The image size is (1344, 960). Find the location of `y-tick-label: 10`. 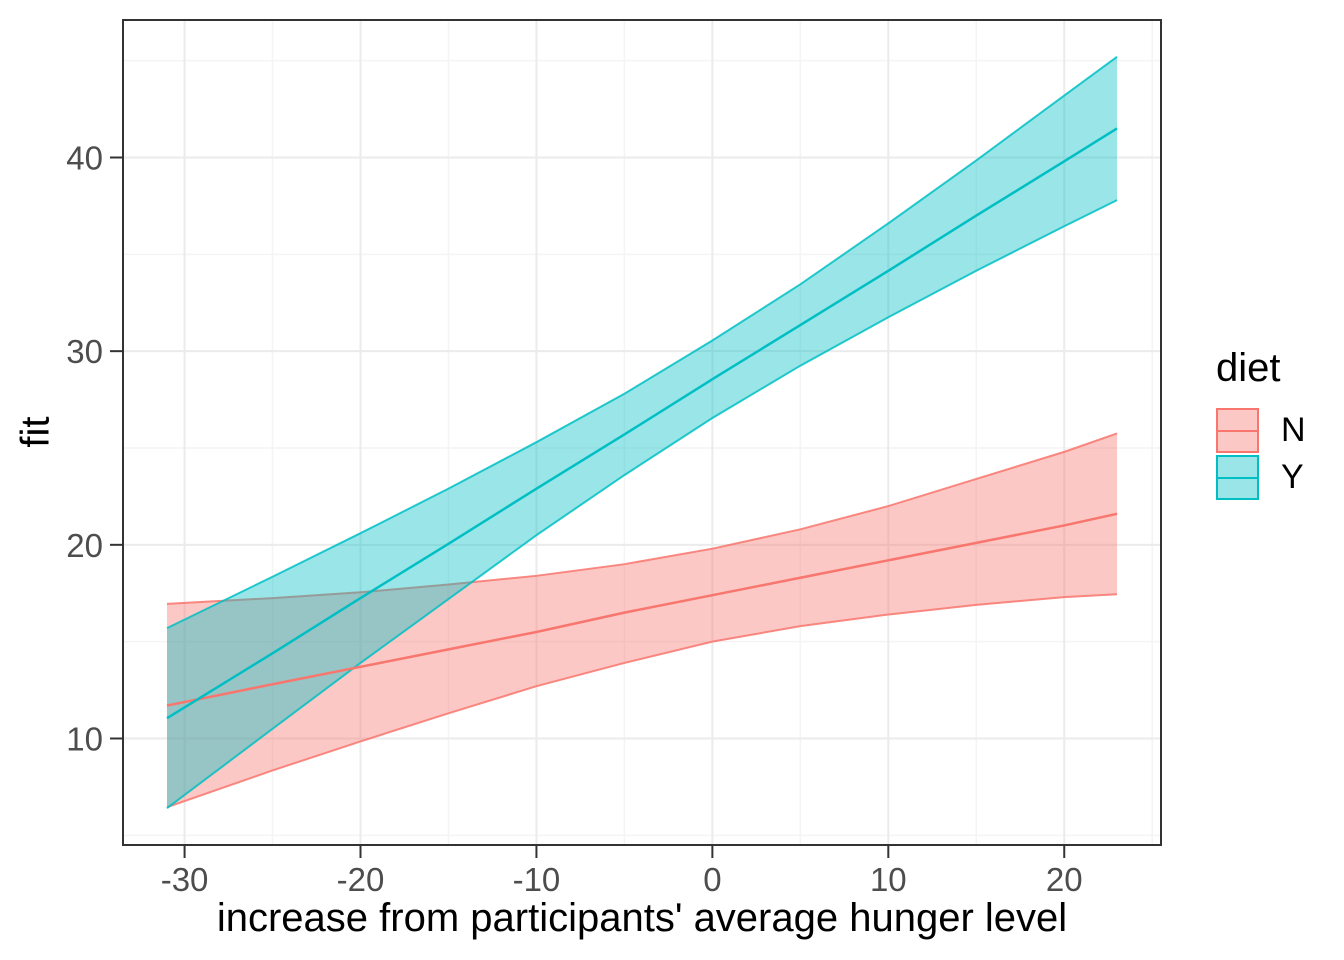

y-tick-label: 10 is located at coordinates (84, 738).